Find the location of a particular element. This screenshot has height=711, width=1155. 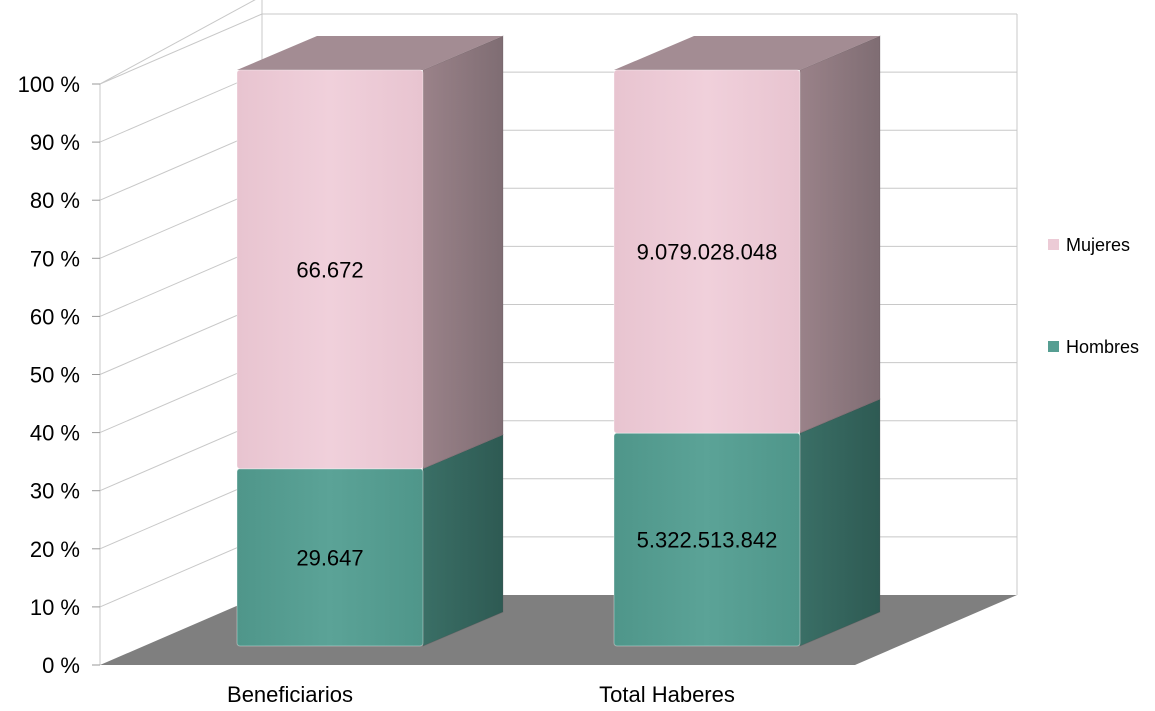

y-tick-label: 70 % is located at coordinates (55, 258).